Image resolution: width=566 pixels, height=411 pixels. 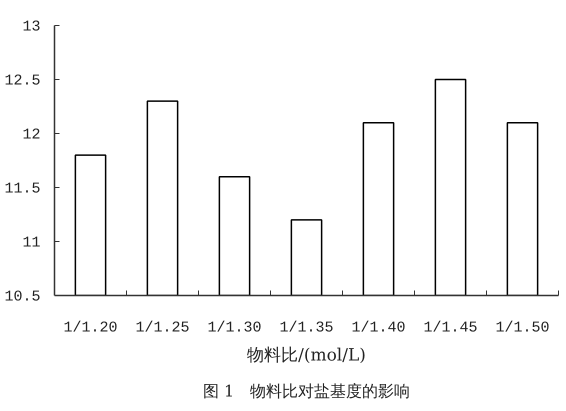 I want to click on y-tick-label: 11, so click(x=31, y=243).